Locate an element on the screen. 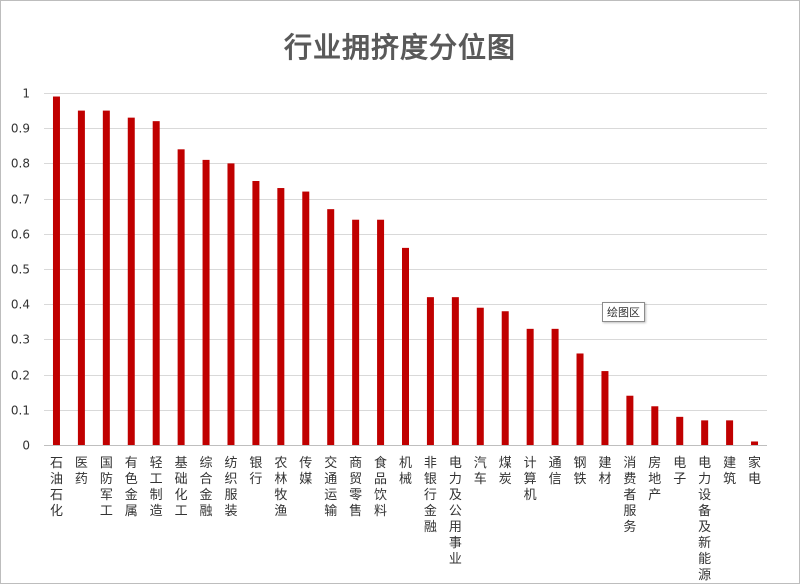 This screenshot has width=800, height=584. y-tick-label: 0.8 is located at coordinates (20, 164).